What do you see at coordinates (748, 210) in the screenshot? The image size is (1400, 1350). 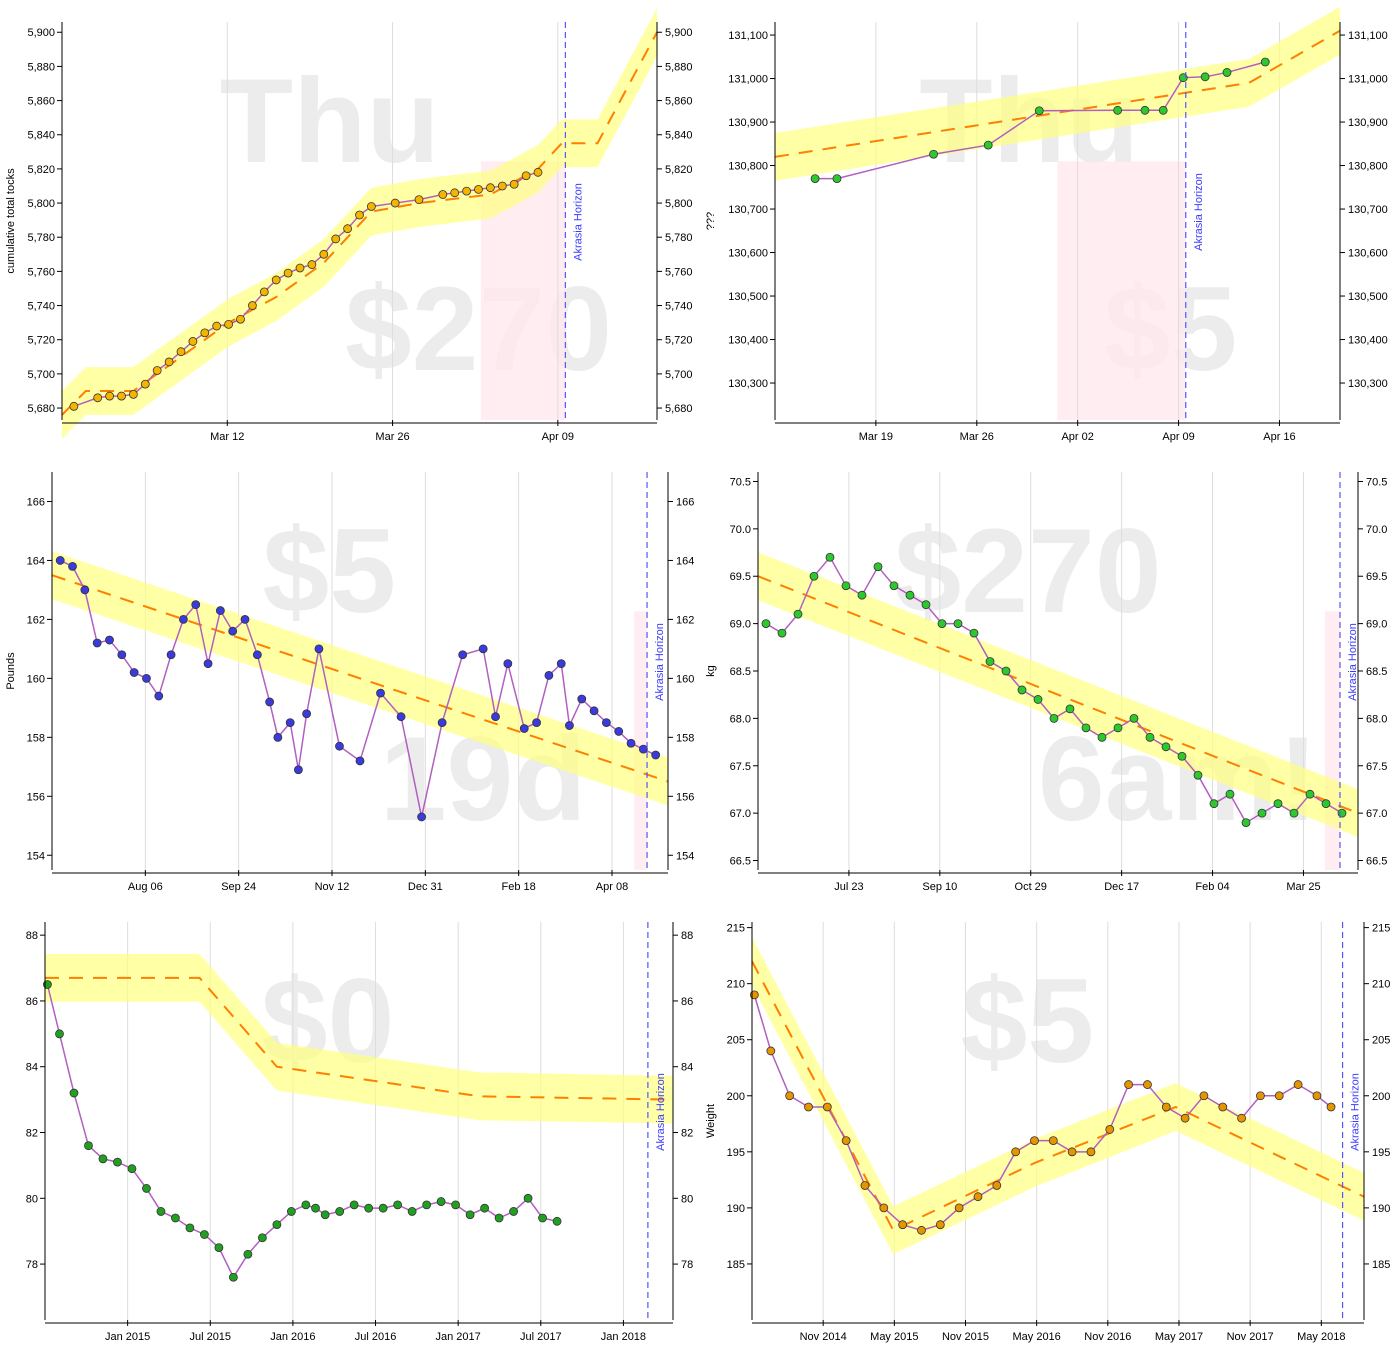 I see `y-tick-label-left: 130,700` at bounding box center [748, 210].